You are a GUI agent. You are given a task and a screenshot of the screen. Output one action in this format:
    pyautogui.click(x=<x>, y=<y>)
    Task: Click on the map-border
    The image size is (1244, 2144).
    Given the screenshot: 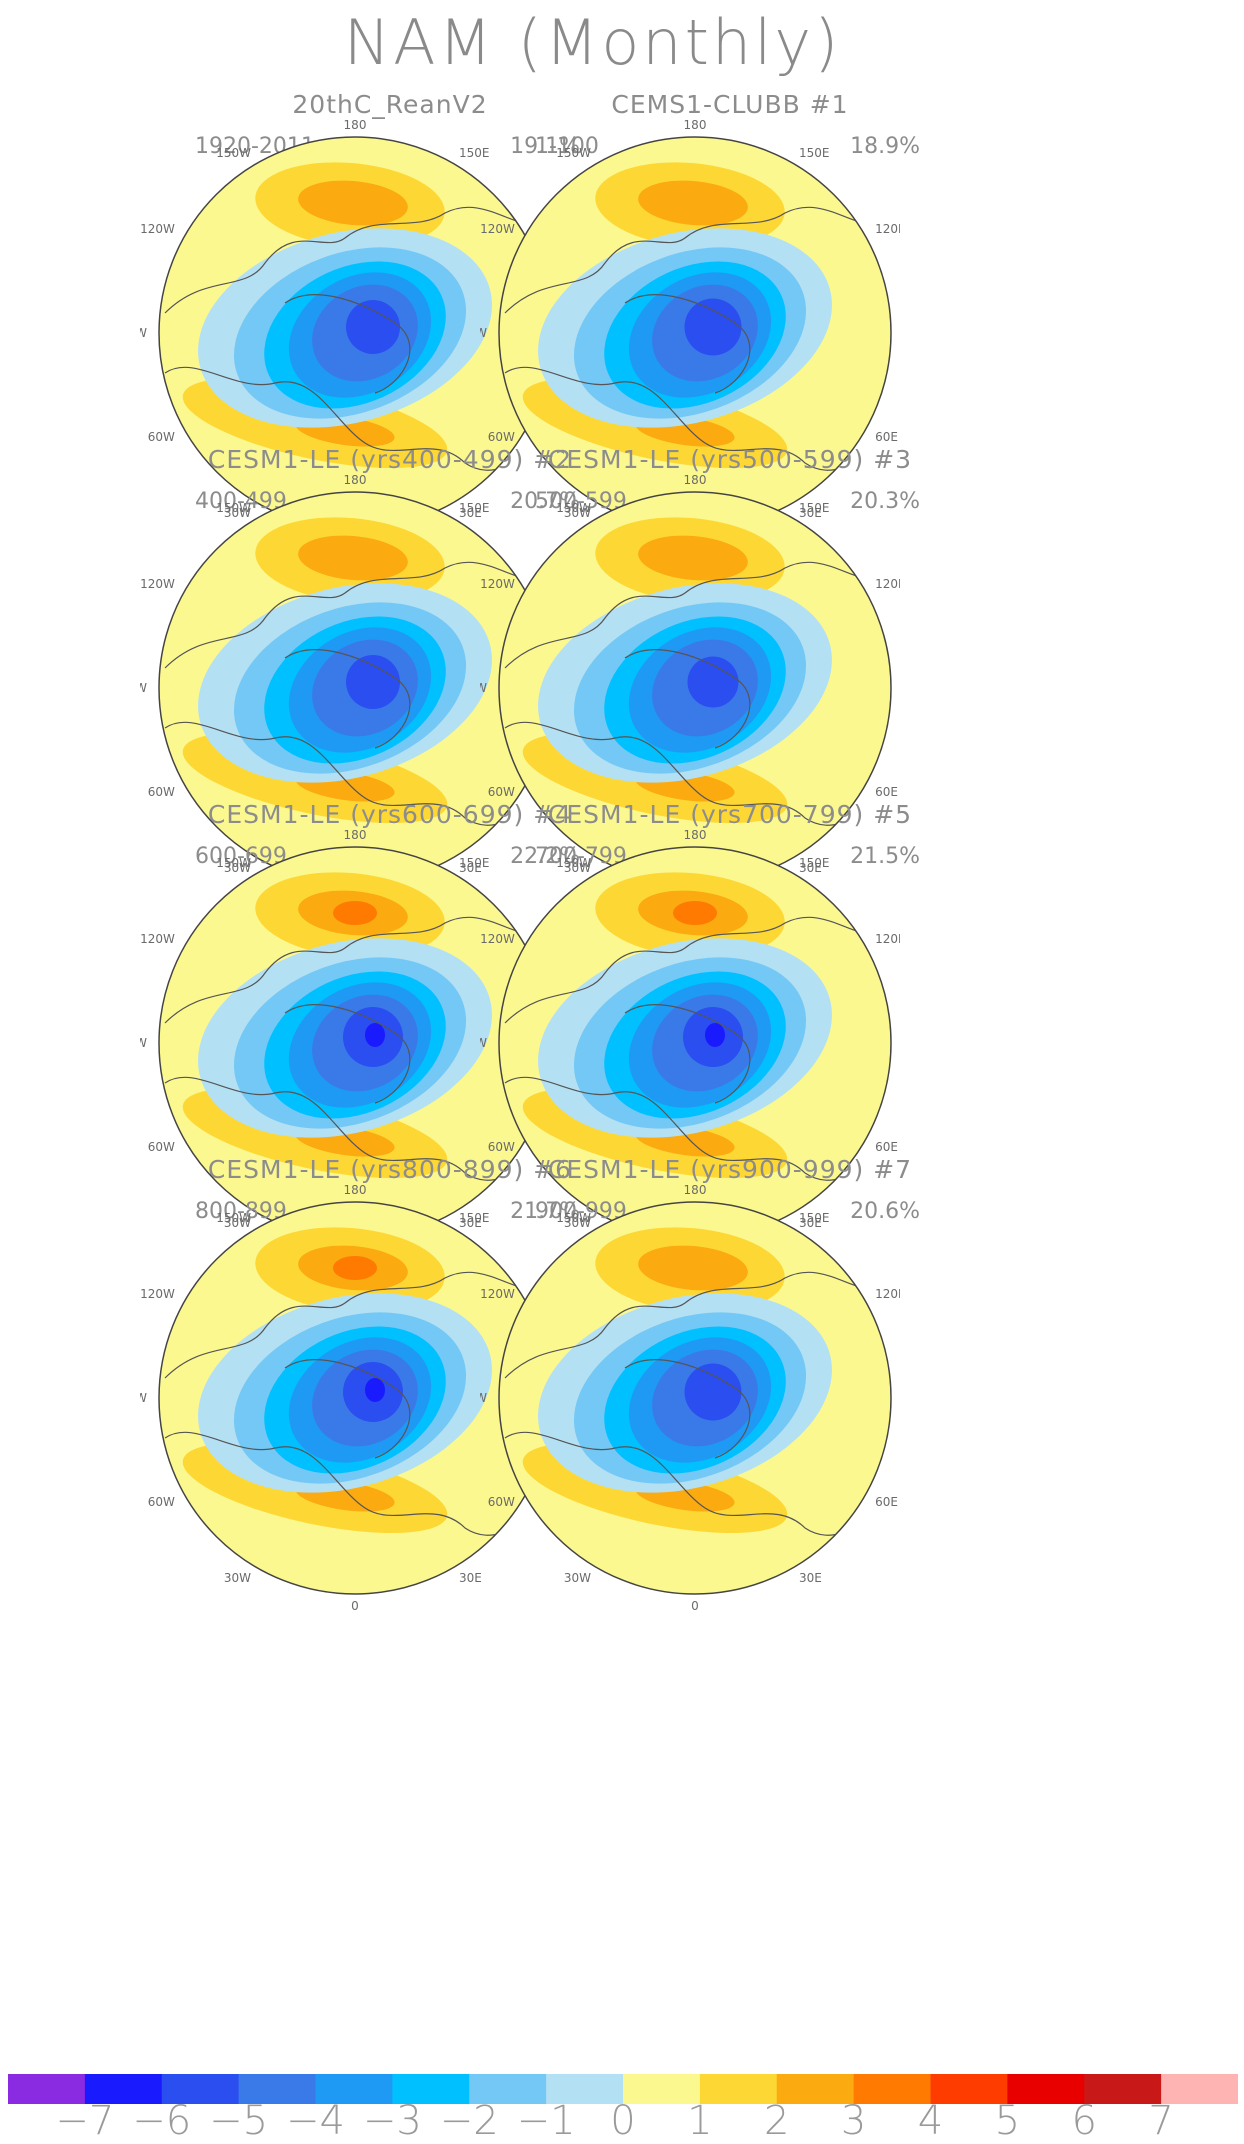 What is the action you would take?
    pyautogui.click(x=695, y=1398)
    